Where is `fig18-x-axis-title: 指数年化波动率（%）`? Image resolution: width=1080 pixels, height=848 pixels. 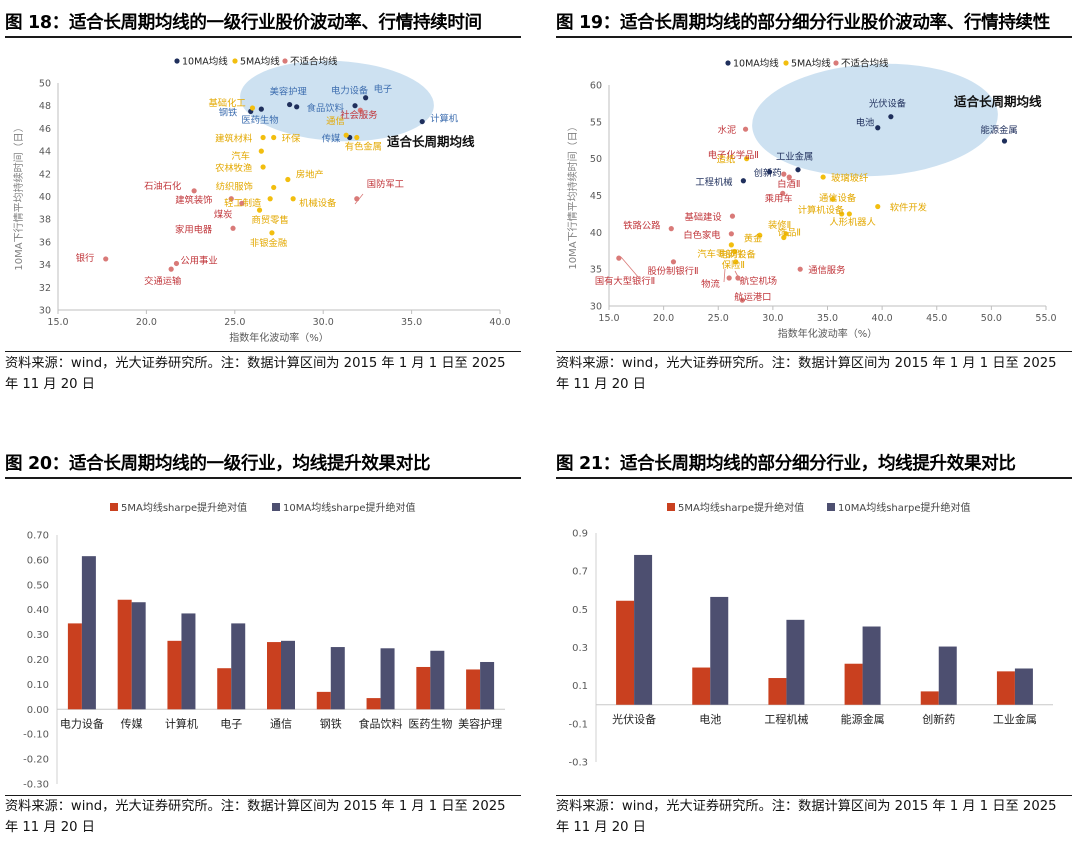
fig18-x-axis-title: 指数年化波动率（%） is located at coordinates (279, 337).